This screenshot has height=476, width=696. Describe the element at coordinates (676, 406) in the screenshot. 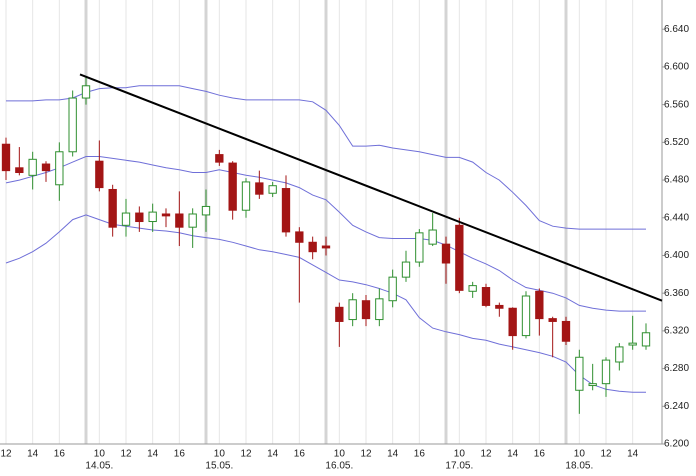

I see `y-tick-label: 6.240` at that location.